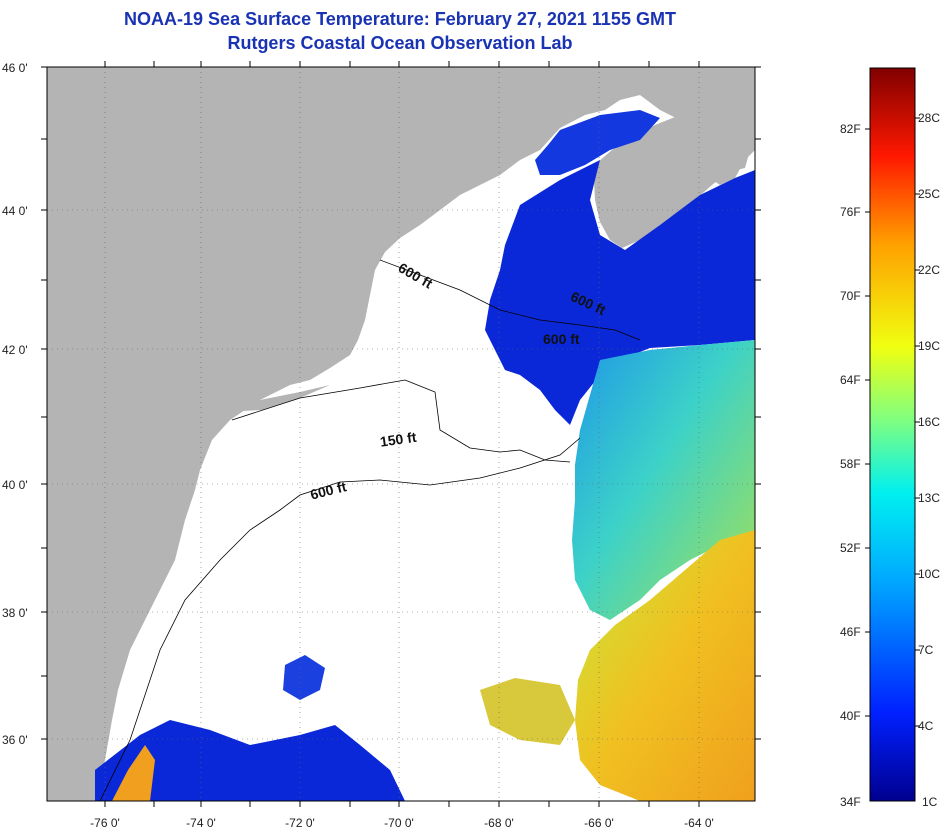  What do you see at coordinates (499, 823) in the screenshot?
I see `lon-label-68: -68 0'` at bounding box center [499, 823].